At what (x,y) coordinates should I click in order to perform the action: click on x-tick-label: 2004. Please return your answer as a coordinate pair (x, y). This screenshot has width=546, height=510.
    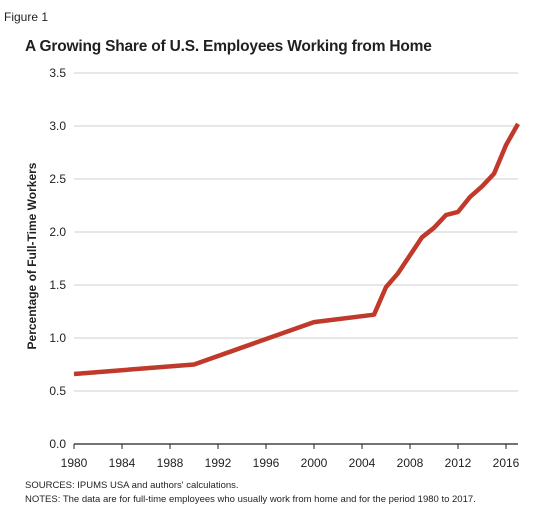
    Looking at the image, I should click on (362, 463).